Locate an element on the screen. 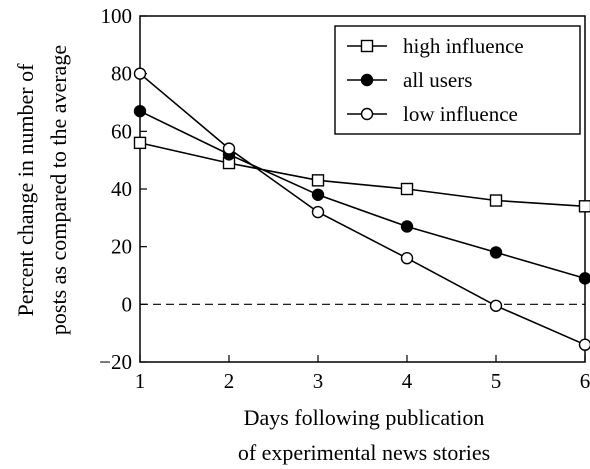 The image size is (590, 469). legend-label-high-influence: high influence is located at coordinates (463, 46).